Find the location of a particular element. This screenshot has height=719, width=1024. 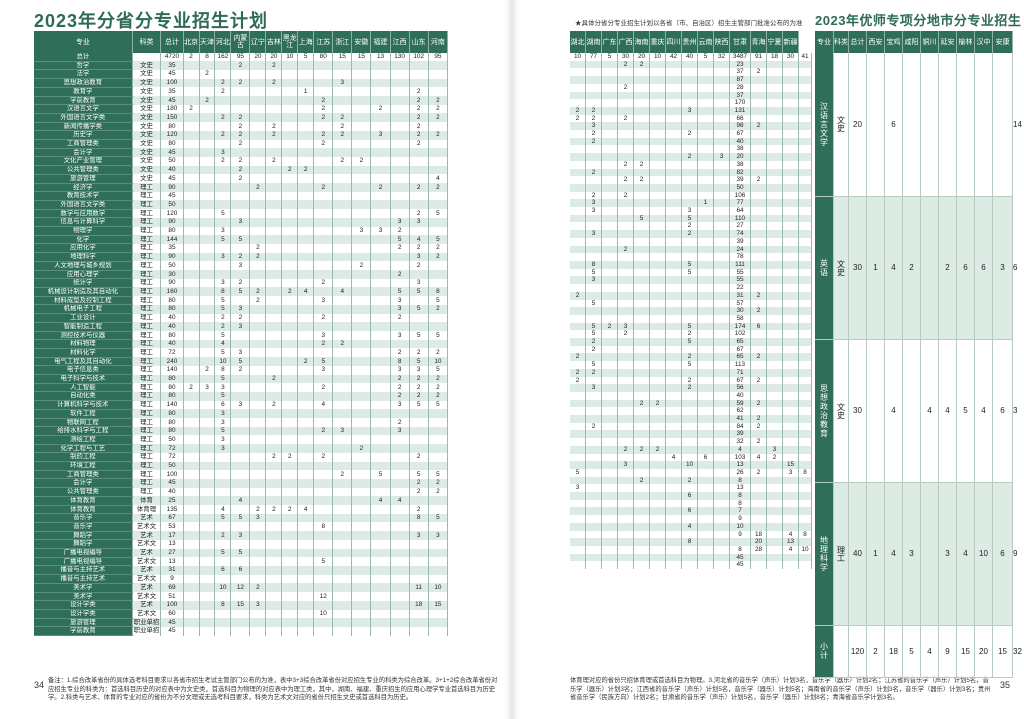

table-row: 思想政治教育 文史 30 4 4 4 5 4 6 3 is located at coordinates (916, 411).